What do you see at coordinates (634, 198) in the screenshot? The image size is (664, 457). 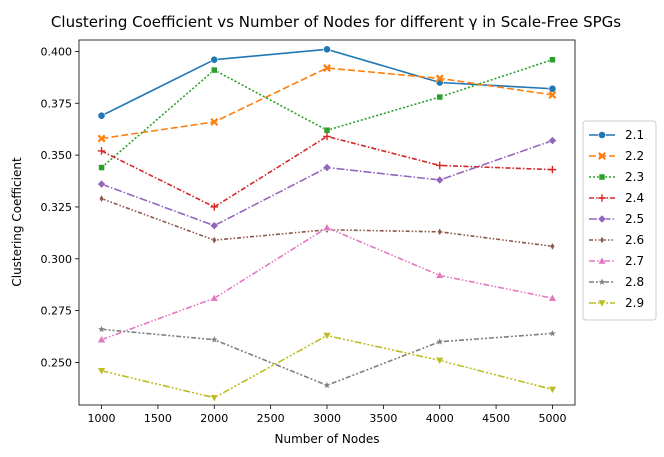 I see `legend-label: 2.4` at bounding box center [634, 198].